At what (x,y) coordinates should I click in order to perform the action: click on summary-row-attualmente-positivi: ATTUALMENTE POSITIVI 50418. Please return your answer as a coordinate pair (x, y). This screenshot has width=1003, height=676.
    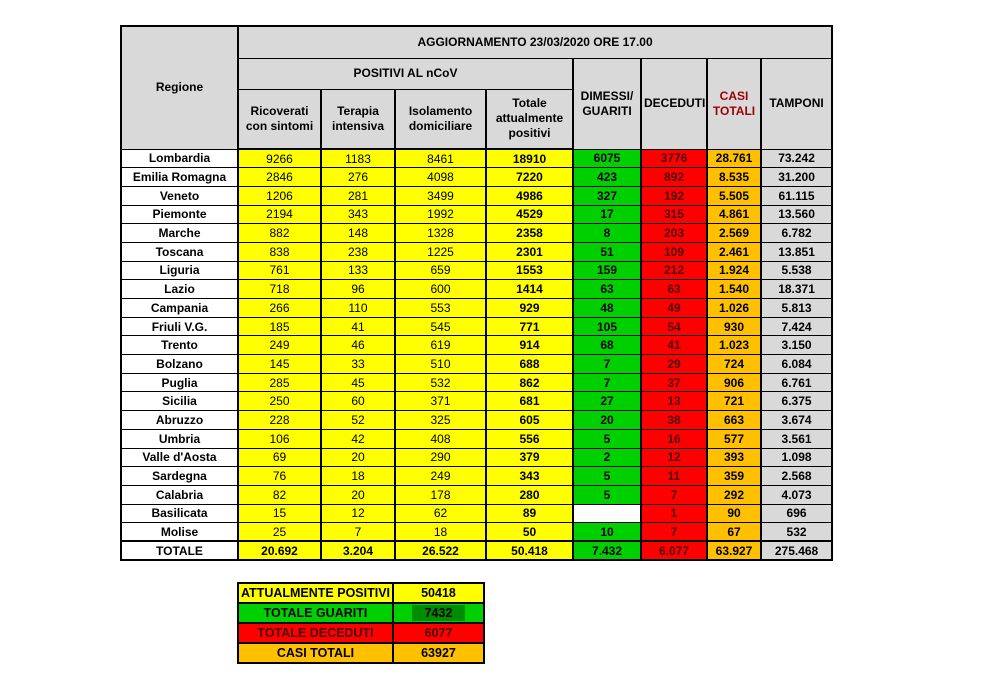
    Looking at the image, I should click on (361, 593).